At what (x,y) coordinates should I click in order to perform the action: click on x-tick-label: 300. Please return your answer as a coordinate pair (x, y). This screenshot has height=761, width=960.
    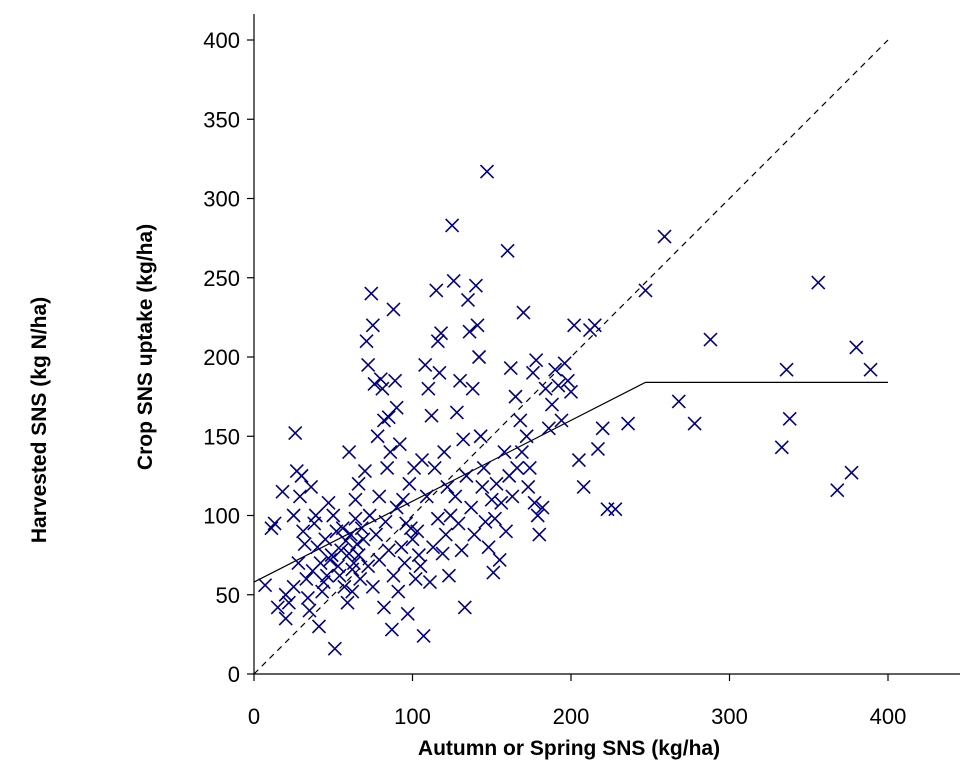
    Looking at the image, I should click on (729, 716).